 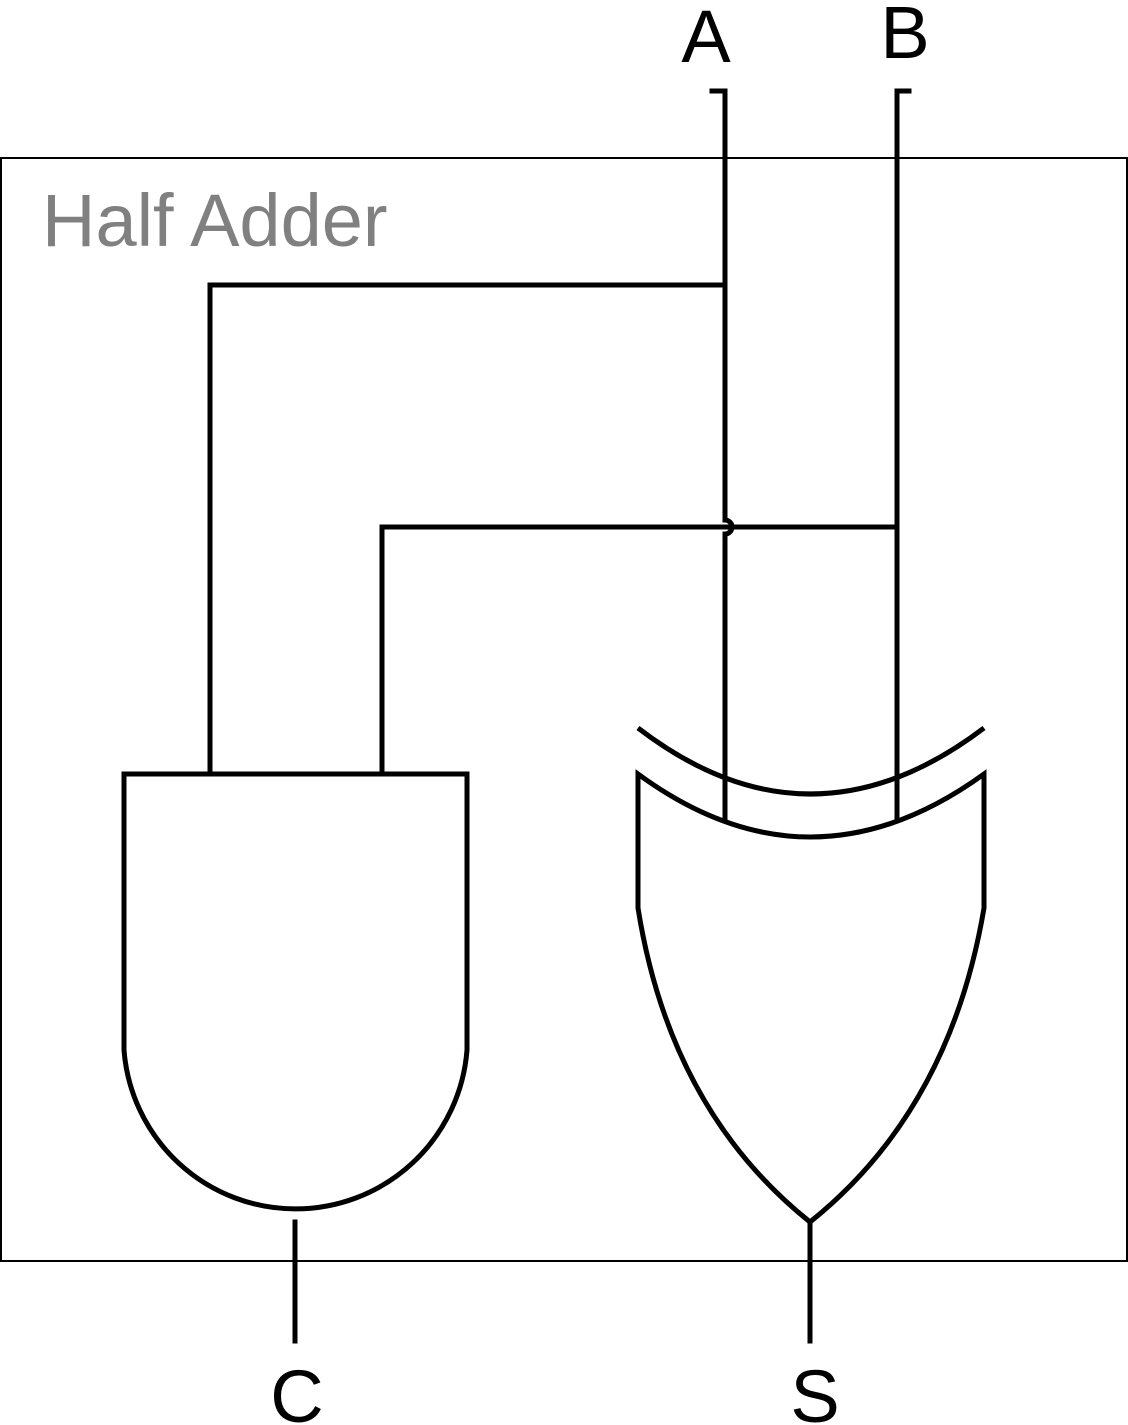 I want to click on wire-b-to-and, so click(x=639, y=649).